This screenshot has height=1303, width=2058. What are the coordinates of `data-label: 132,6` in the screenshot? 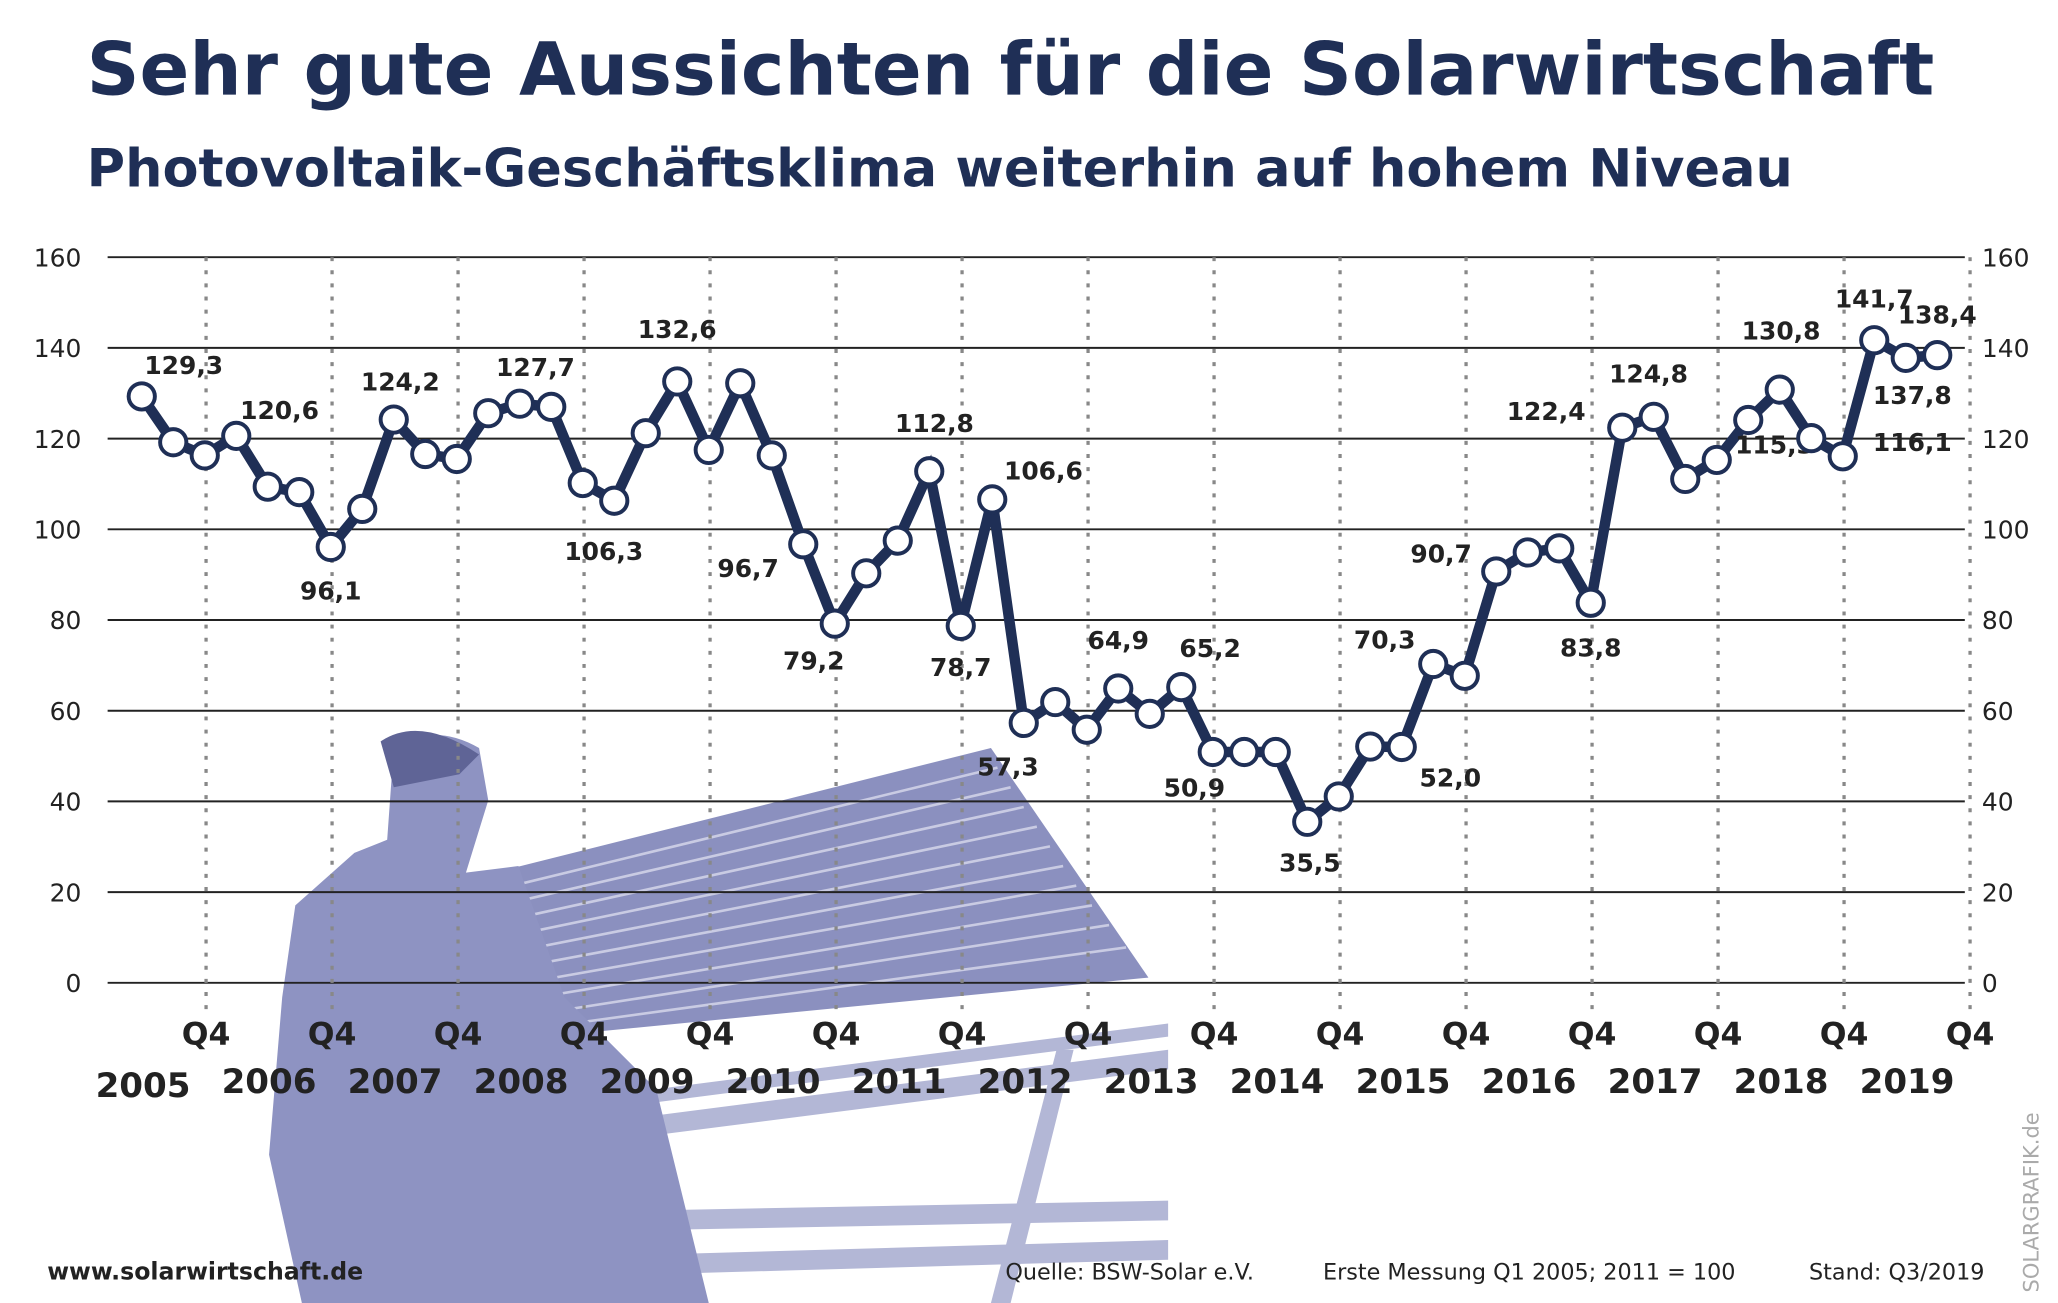 It's located at (677, 329).